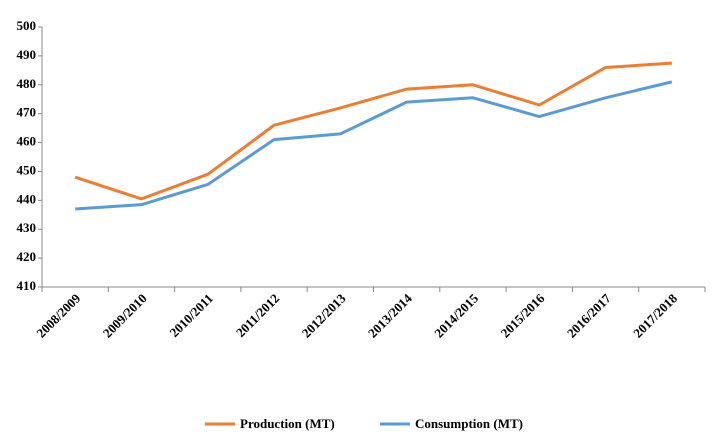 This screenshot has height=434, width=713. I want to click on x-tick-label: 2013/2014, so click(390, 315).